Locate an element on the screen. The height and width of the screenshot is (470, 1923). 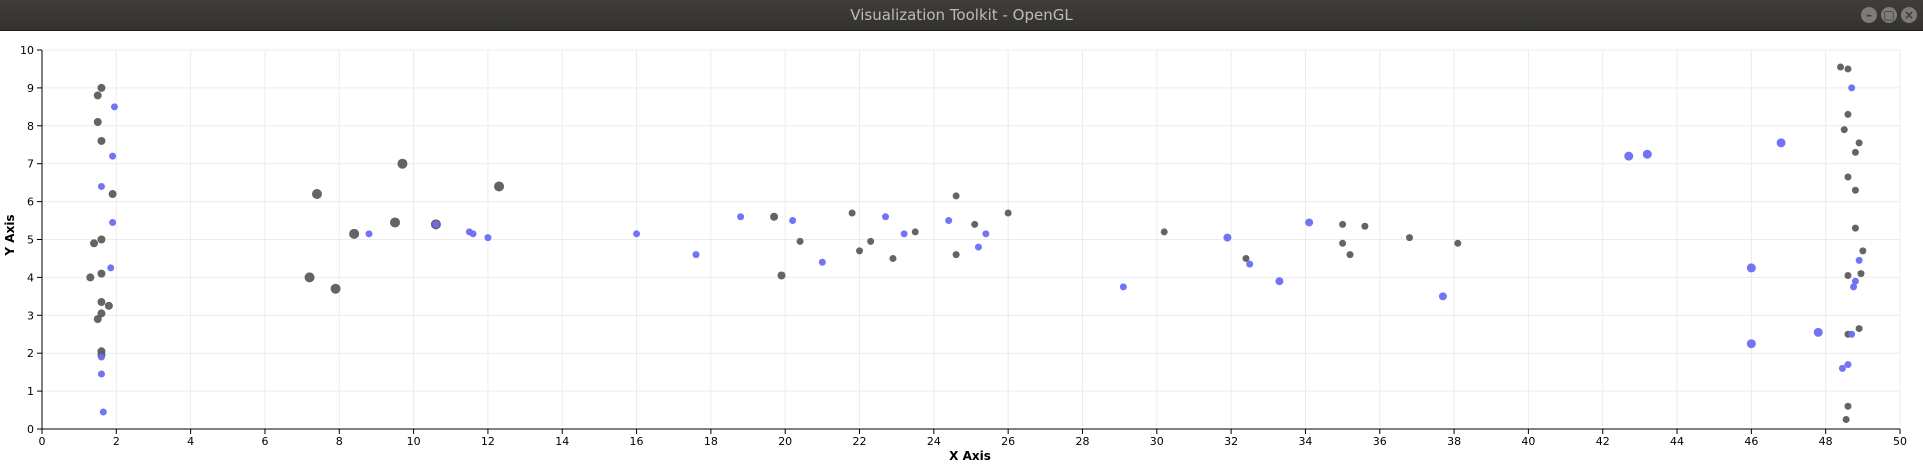
y-tick-label: 8 is located at coordinates (30, 126).